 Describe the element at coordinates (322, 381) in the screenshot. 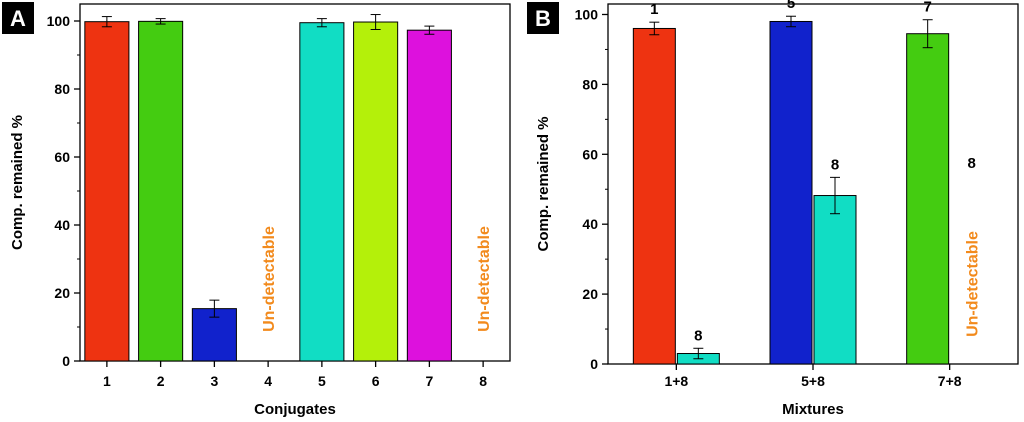

I see `x-tick-label-5: 5` at that location.